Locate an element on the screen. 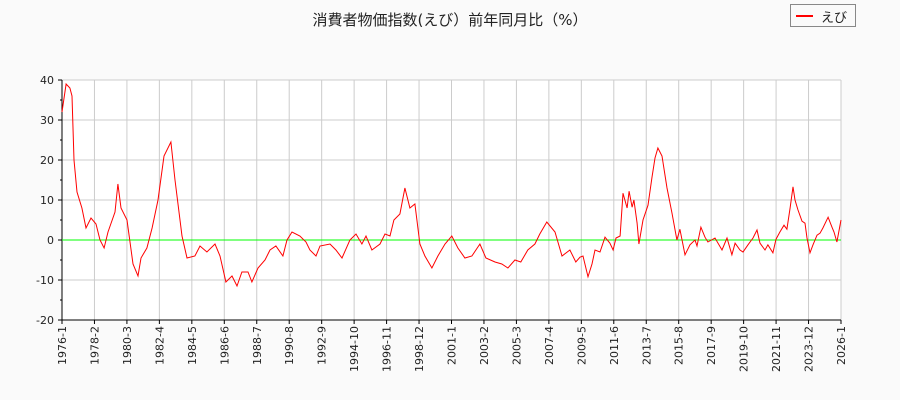 This screenshot has width=900, height=400. x-tick-label: 1980-3 is located at coordinates (127, 345).